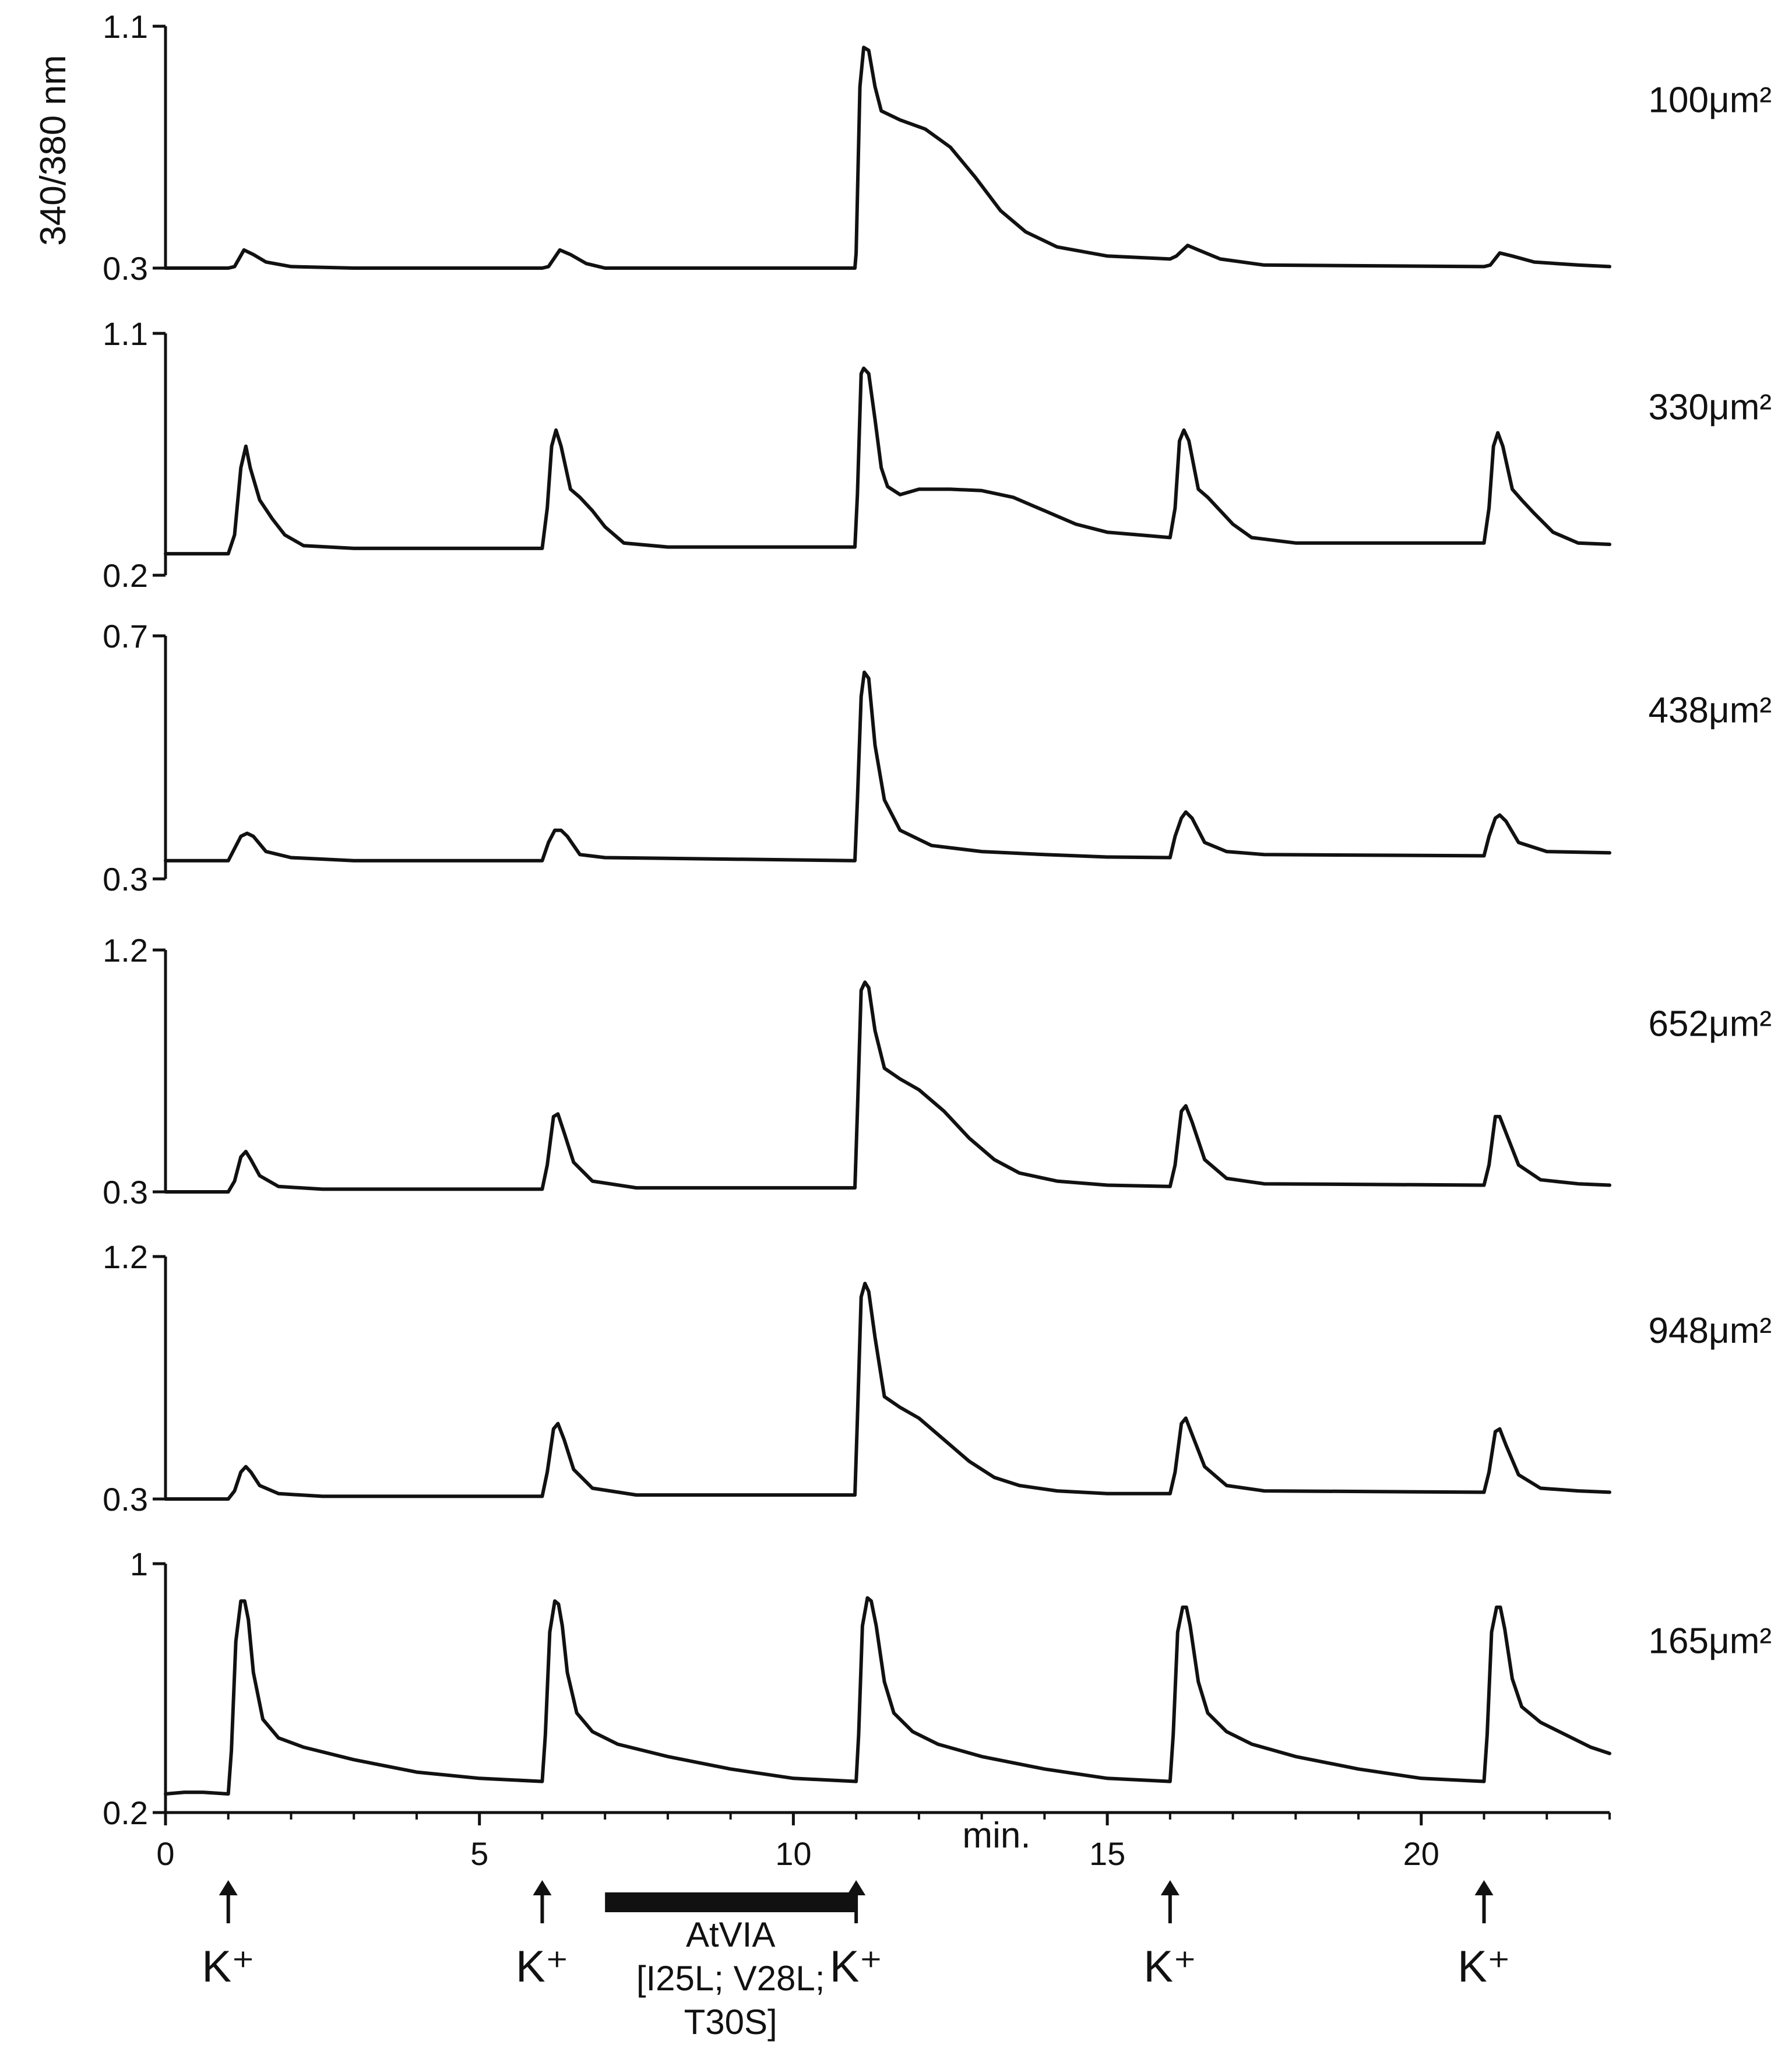 This screenshot has height=2055, width=1792. What do you see at coordinates (1107, 1854) in the screenshot?
I see `x-tick-label-15: 15` at bounding box center [1107, 1854].